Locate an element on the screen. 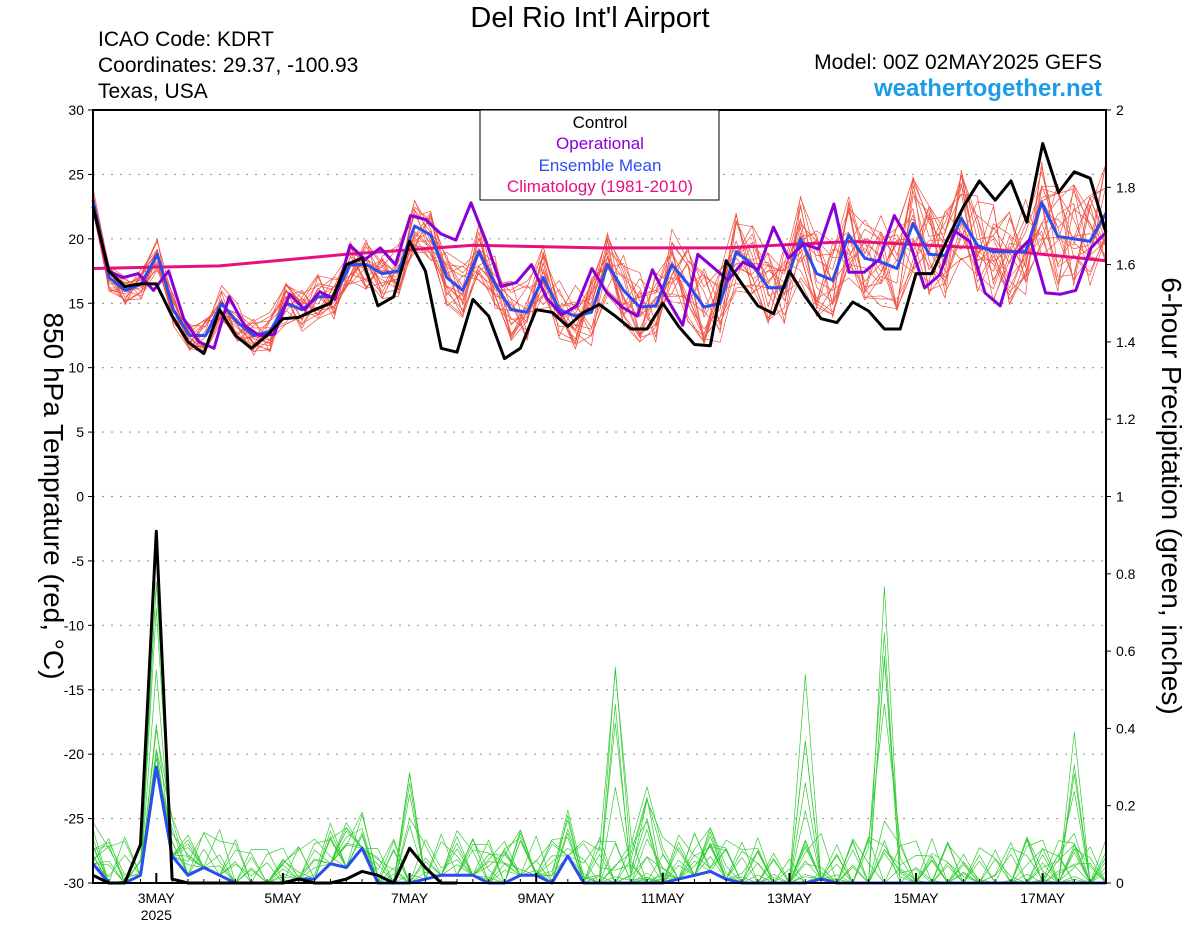 This screenshot has width=1200, height=927. model-run: Model: 00Z 02MAY2025 GEFS is located at coordinates (958, 62).